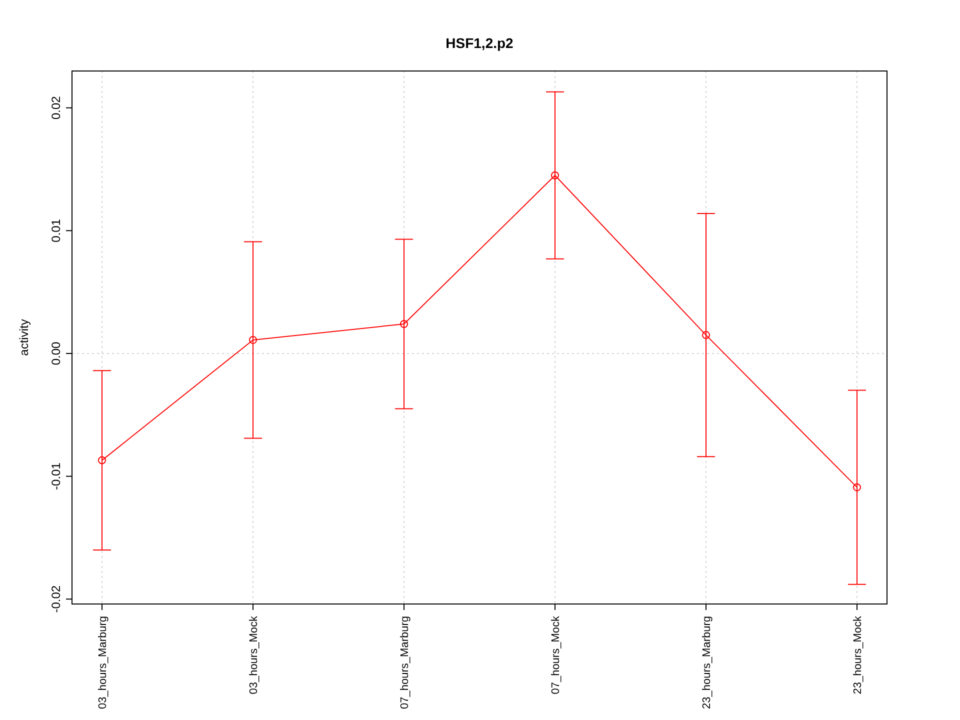 This screenshot has width=960, height=720. Describe the element at coordinates (56, 353) in the screenshot. I see `y-tick-label: 0.00` at that location.